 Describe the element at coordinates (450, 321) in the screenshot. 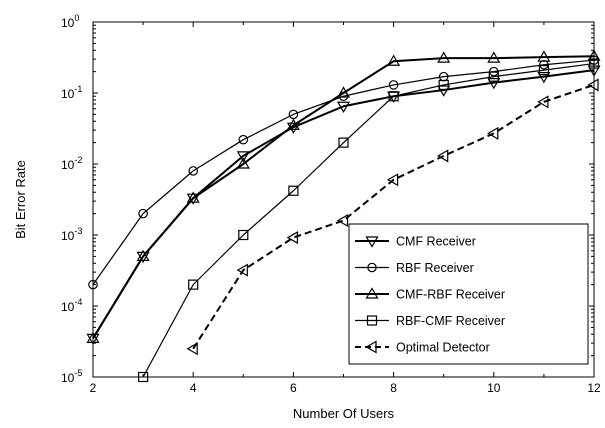

I see `legend-label-rbf-cmf-receiver: RBF-CMF Receiver` at that location.